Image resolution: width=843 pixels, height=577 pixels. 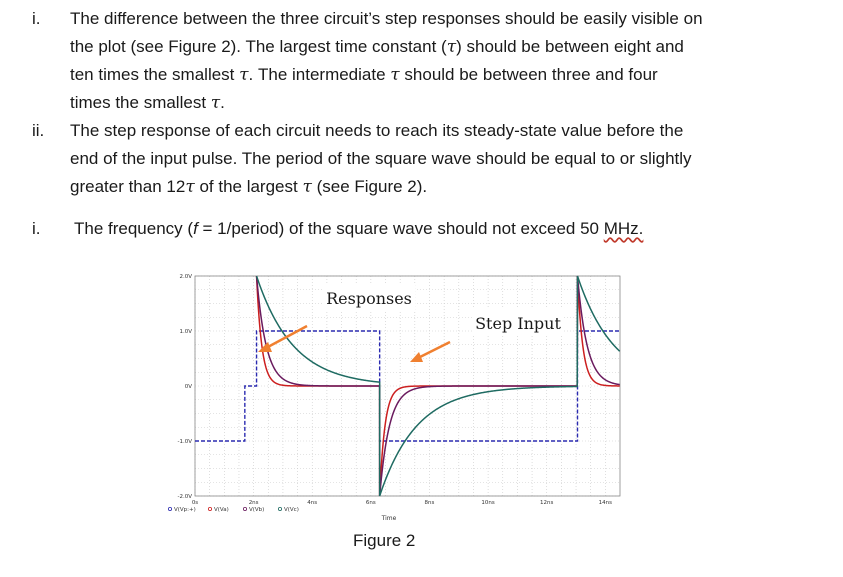 I want to click on item-1-line-4: times the smallest τ., so click(x=147, y=103).